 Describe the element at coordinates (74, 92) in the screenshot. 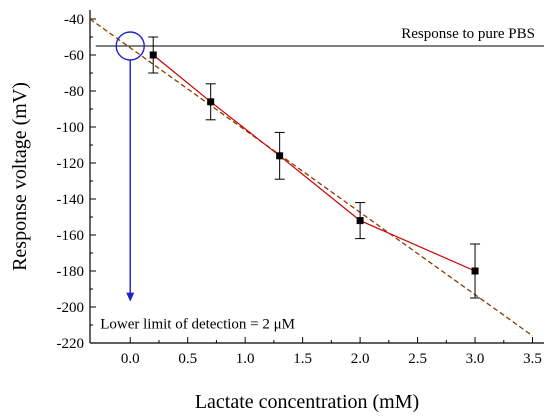

I see `y-tick-label: -80` at that location.